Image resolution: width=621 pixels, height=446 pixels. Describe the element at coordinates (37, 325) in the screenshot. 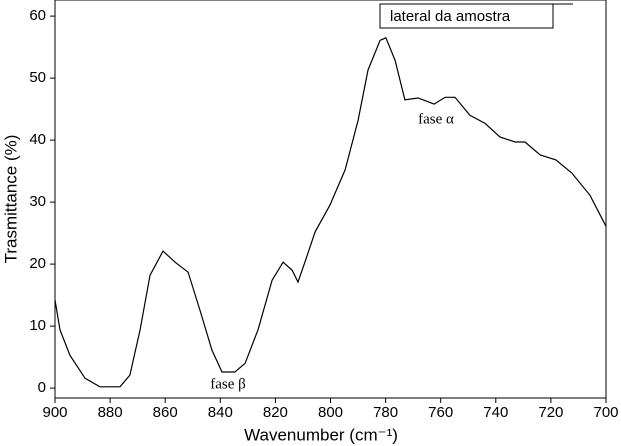

I see `y-tick-label: 10` at that location.